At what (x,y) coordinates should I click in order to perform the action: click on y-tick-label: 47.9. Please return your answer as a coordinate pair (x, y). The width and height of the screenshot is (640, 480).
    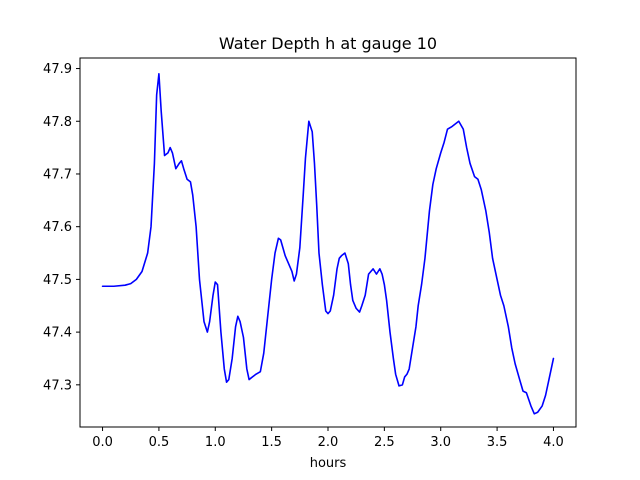
    Looking at the image, I should click on (57, 69).